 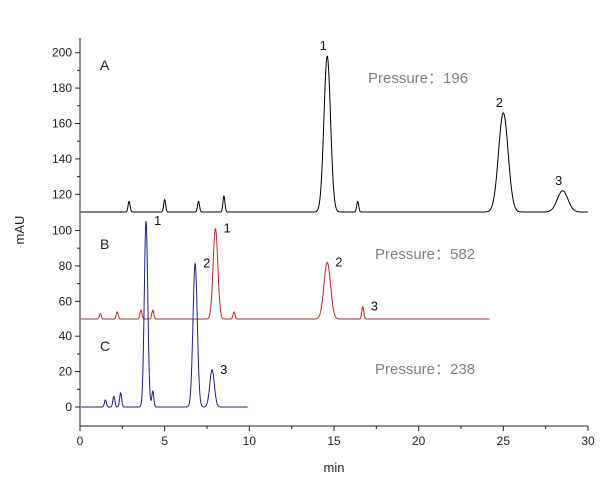 What do you see at coordinates (285, 273) in the screenshot?
I see `trace-b` at bounding box center [285, 273].